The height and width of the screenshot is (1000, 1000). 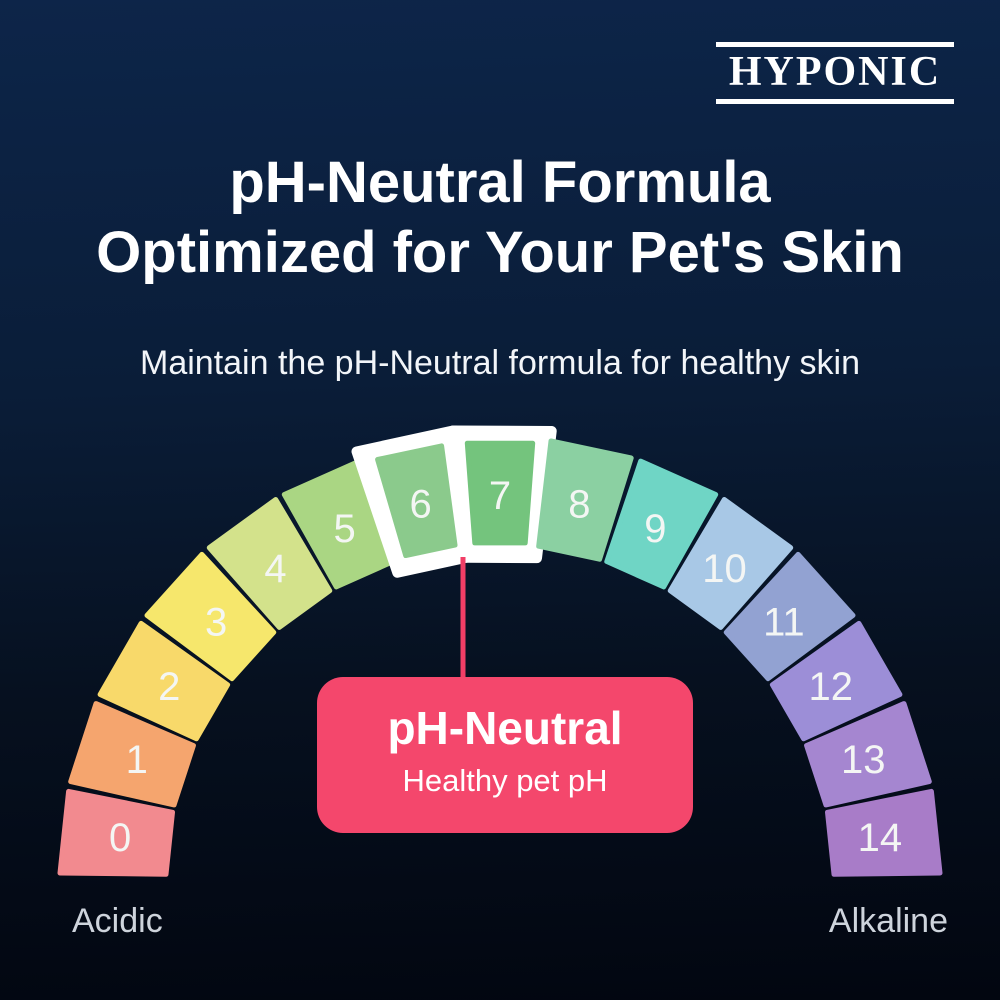 I want to click on callout-title: pH-Neutral, so click(x=505, y=728).